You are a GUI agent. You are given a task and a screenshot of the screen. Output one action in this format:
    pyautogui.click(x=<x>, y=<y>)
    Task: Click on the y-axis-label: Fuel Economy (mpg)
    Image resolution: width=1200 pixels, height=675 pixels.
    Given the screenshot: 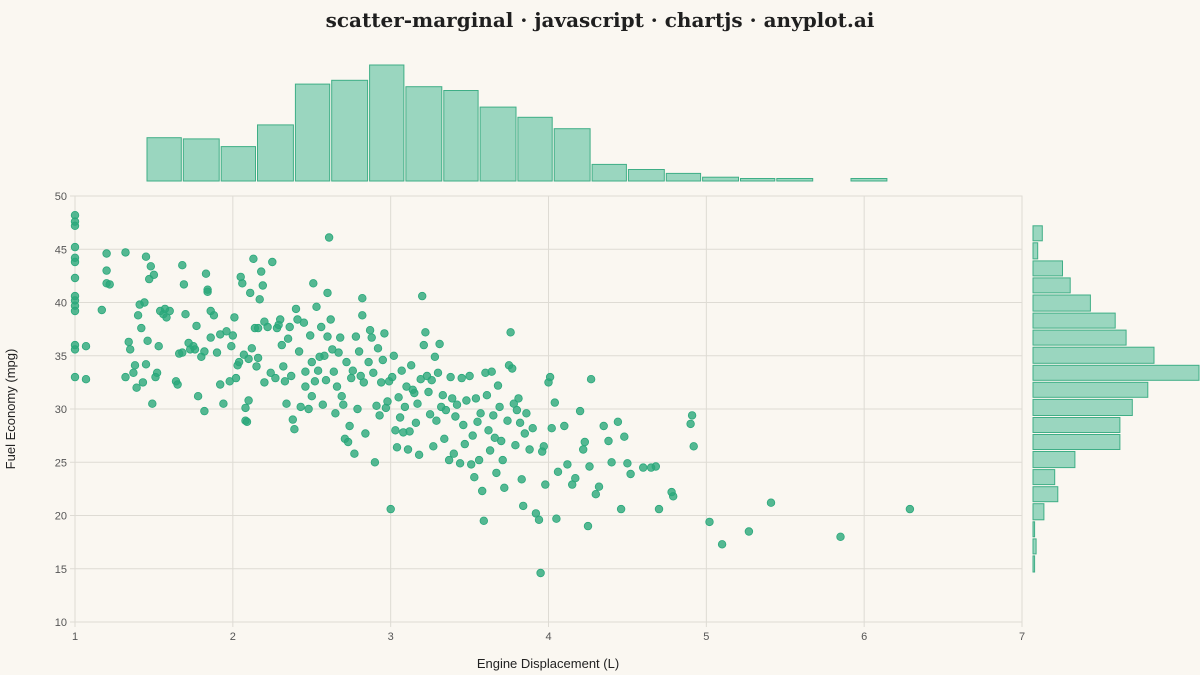 What is the action you would take?
    pyautogui.click(x=10, y=409)
    